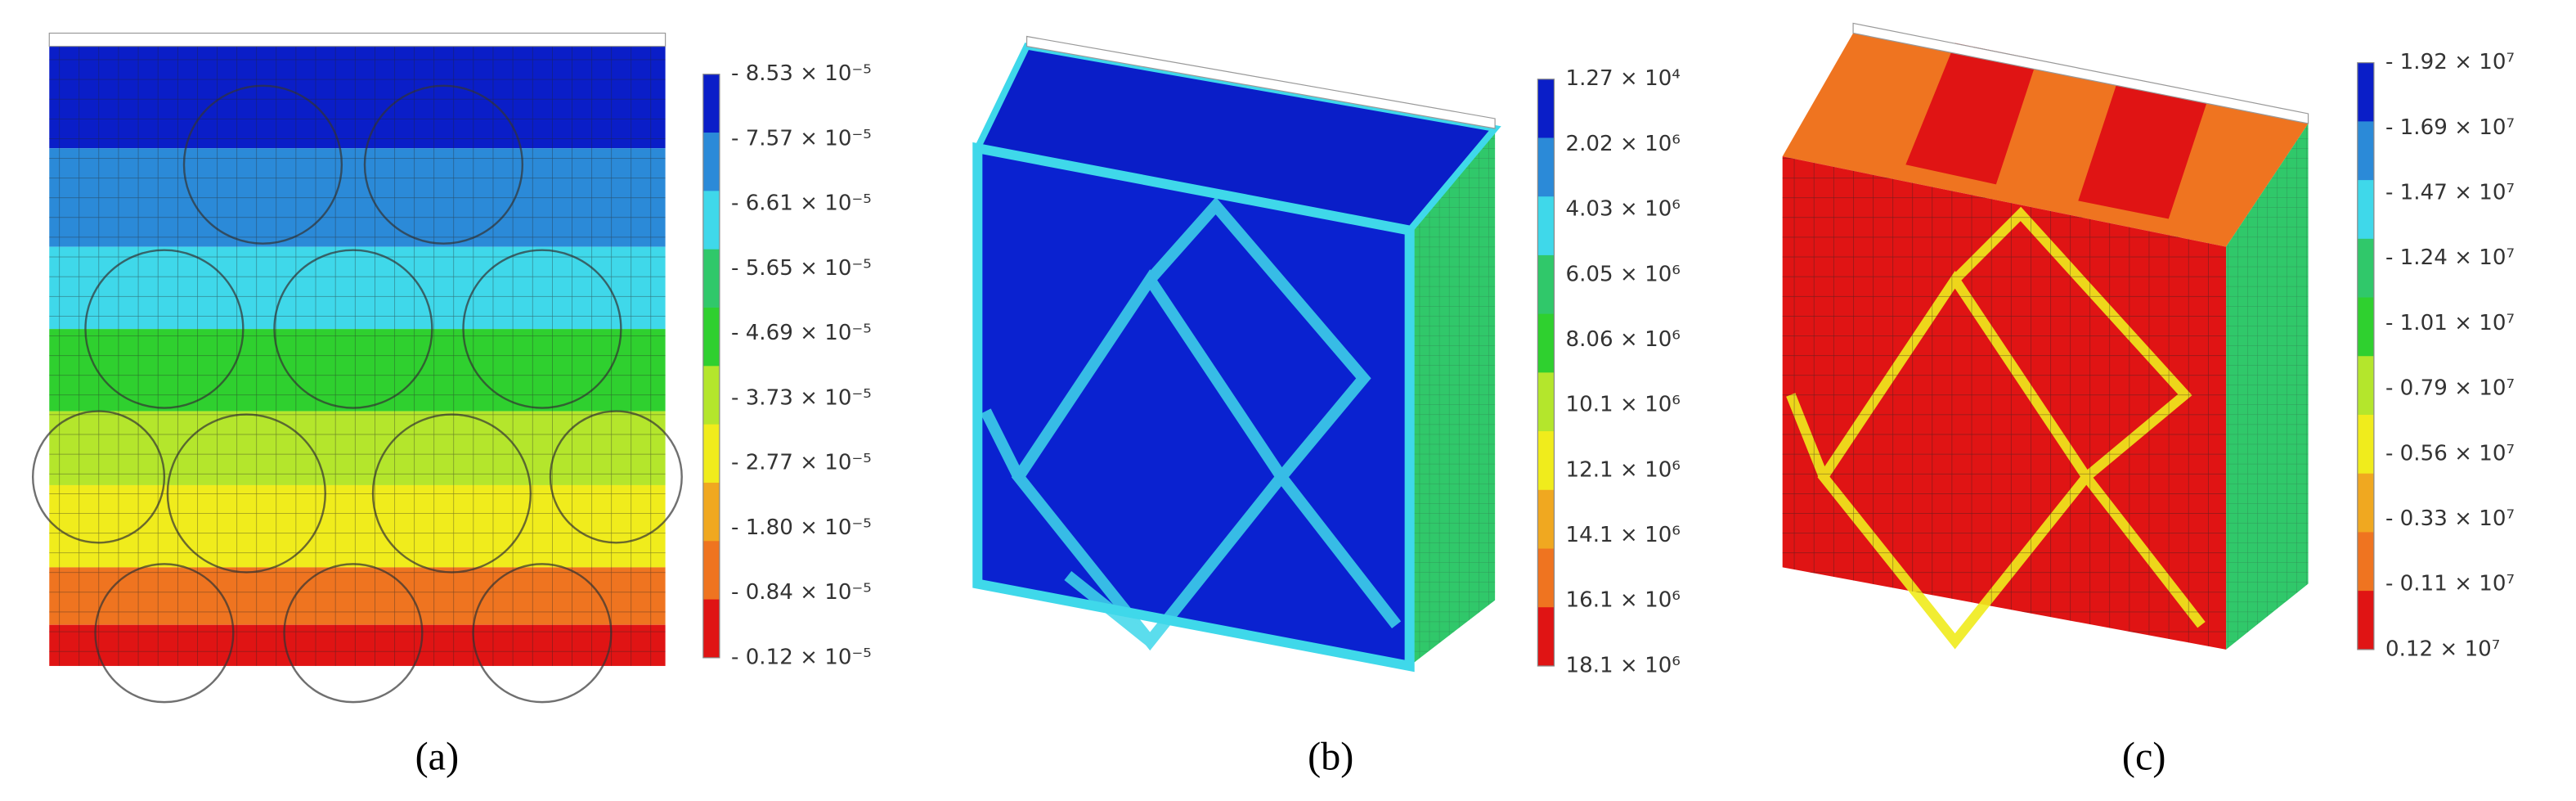  What do you see at coordinates (2450, 323) in the screenshot?
I see `legend-label: - 1.01 × 10⁷` at bounding box center [2450, 323].